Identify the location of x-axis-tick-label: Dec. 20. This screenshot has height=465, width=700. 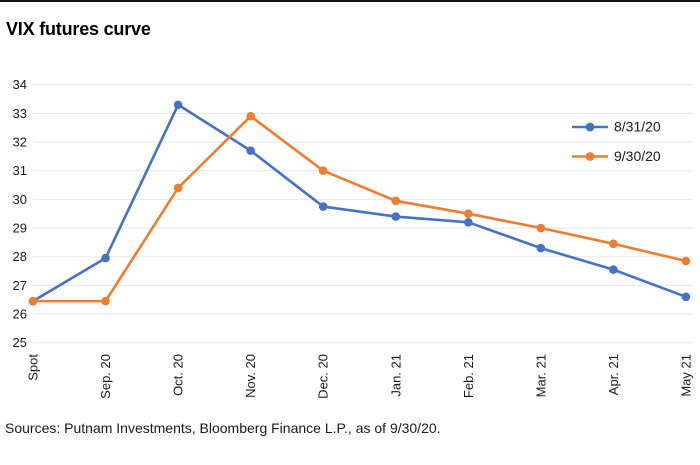
(323, 376).